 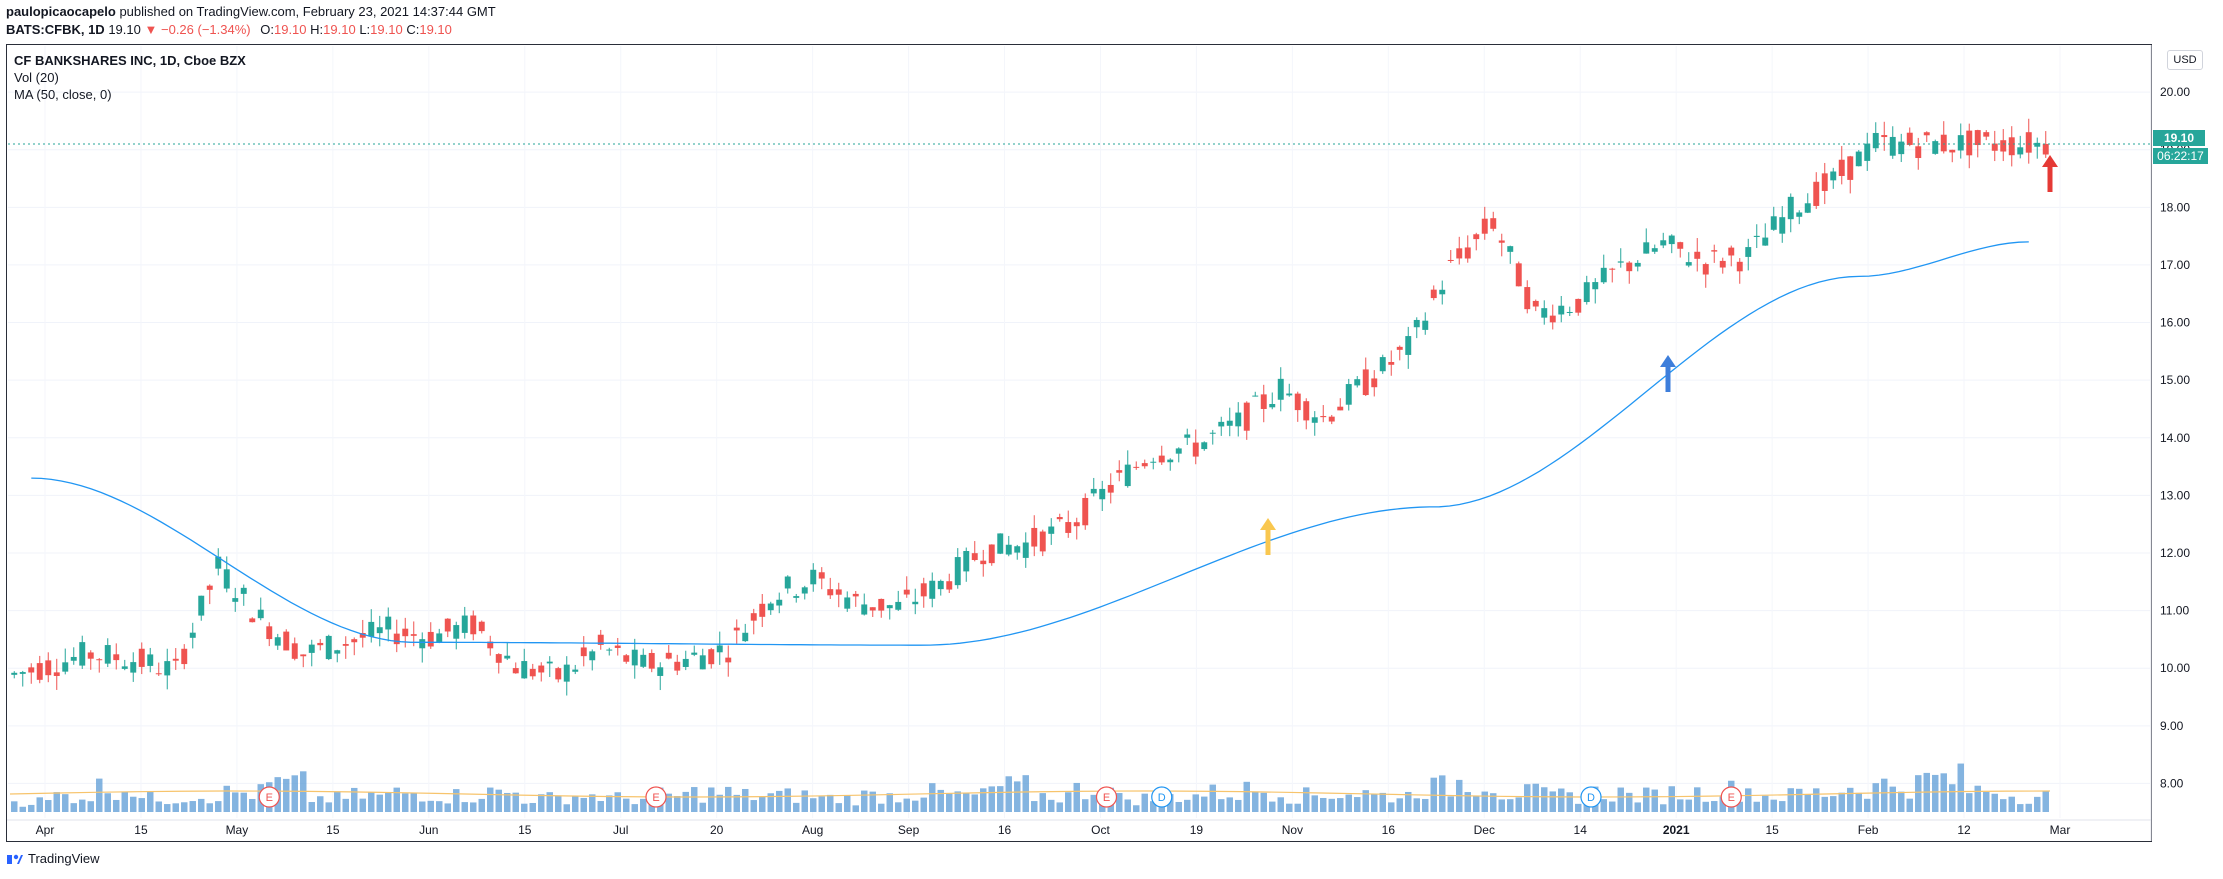 What do you see at coordinates (413, 29) in the screenshot?
I see `close-label: C:` at bounding box center [413, 29].